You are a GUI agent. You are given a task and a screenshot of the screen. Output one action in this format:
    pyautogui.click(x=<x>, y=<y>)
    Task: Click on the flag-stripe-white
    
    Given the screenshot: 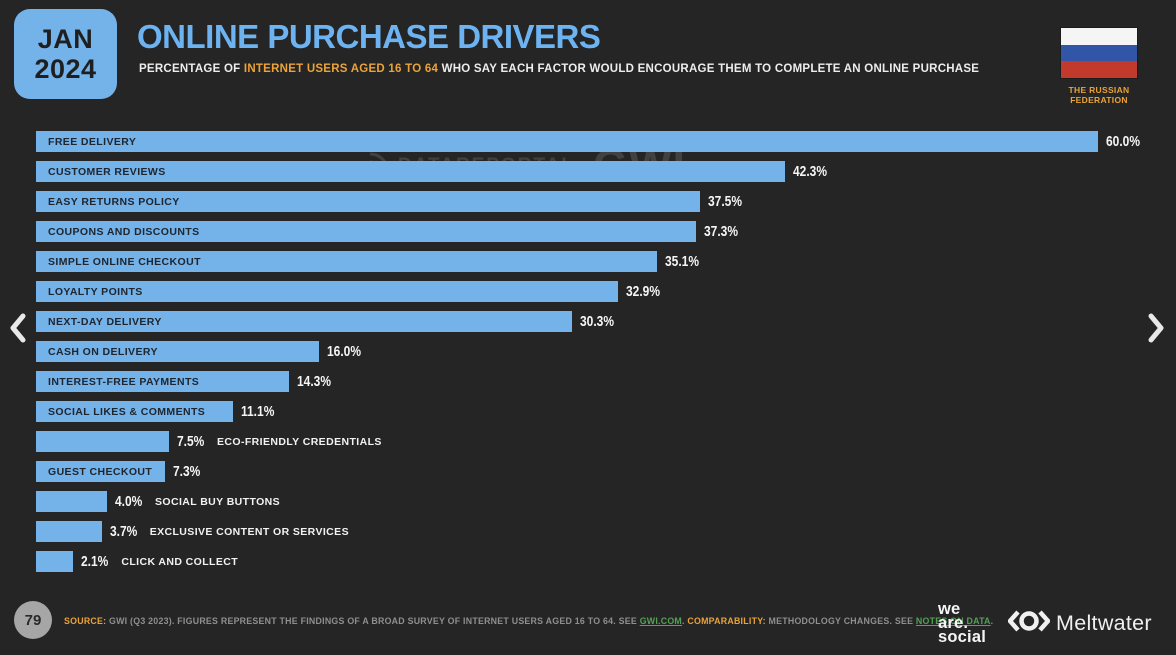 What is the action you would take?
    pyautogui.click(x=1099, y=36)
    